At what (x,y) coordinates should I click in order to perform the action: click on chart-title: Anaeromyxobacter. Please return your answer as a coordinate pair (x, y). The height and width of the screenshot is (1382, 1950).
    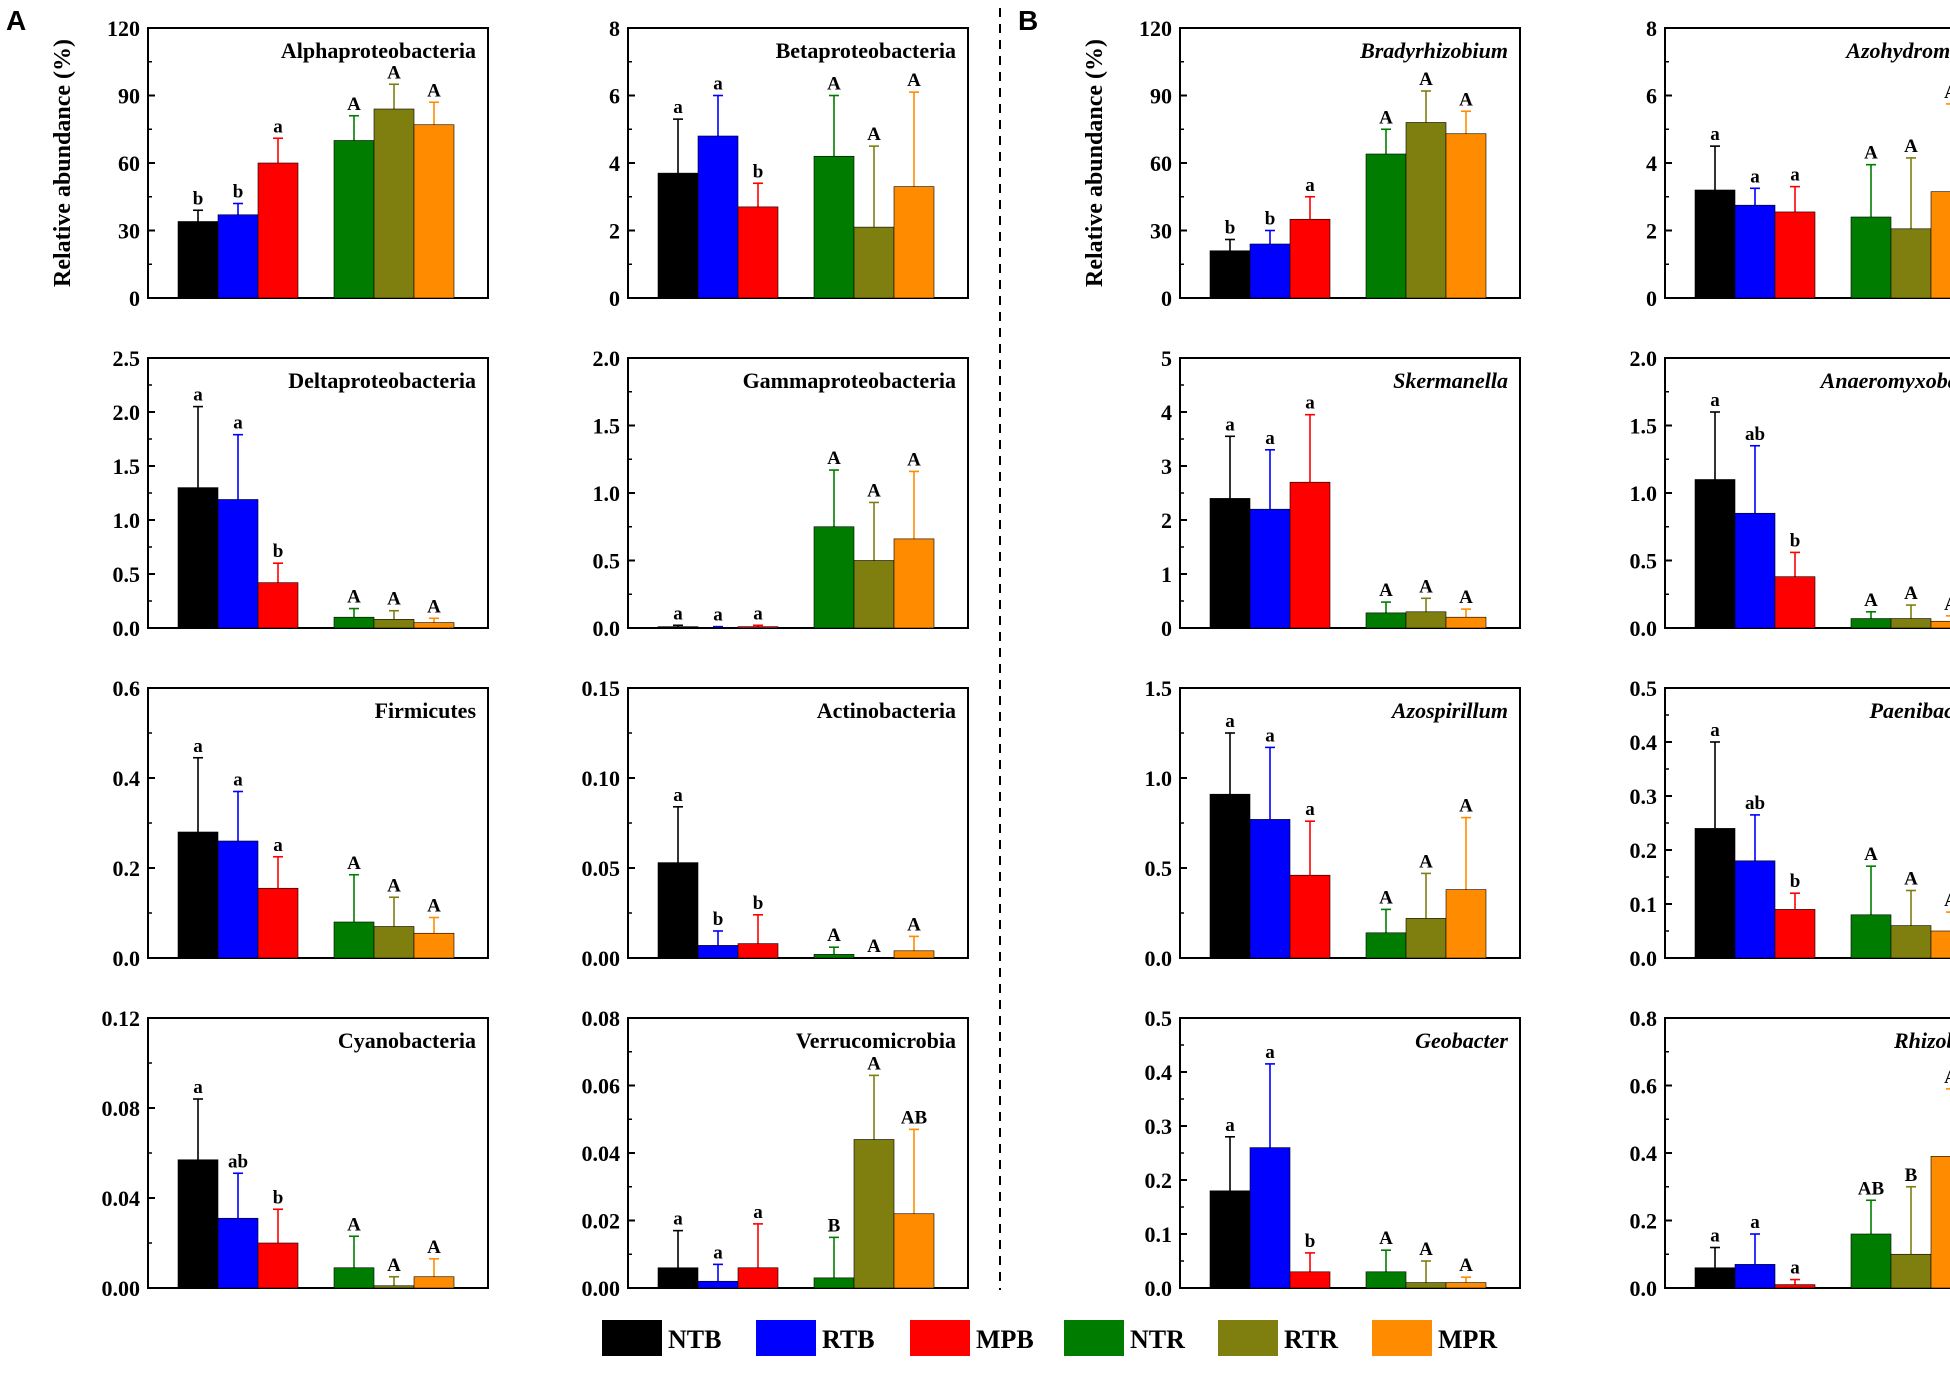
    Looking at the image, I should click on (1884, 380).